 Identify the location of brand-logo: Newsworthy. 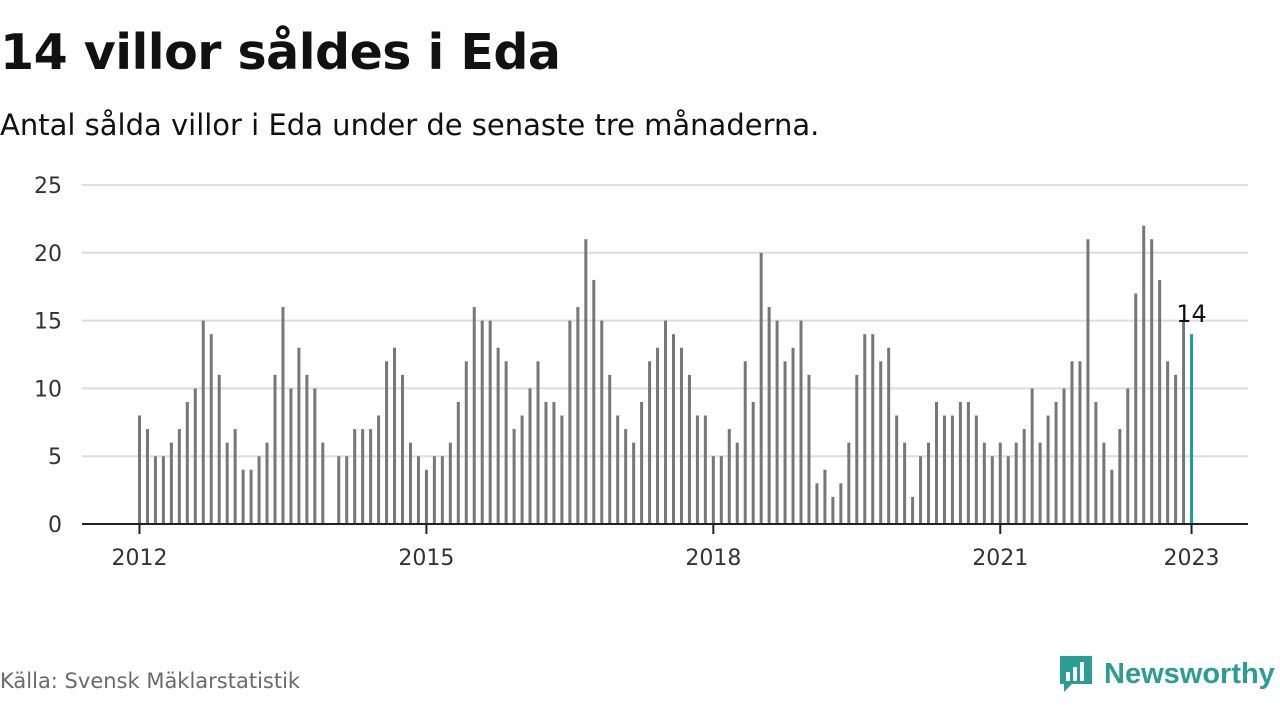
(1166, 674).